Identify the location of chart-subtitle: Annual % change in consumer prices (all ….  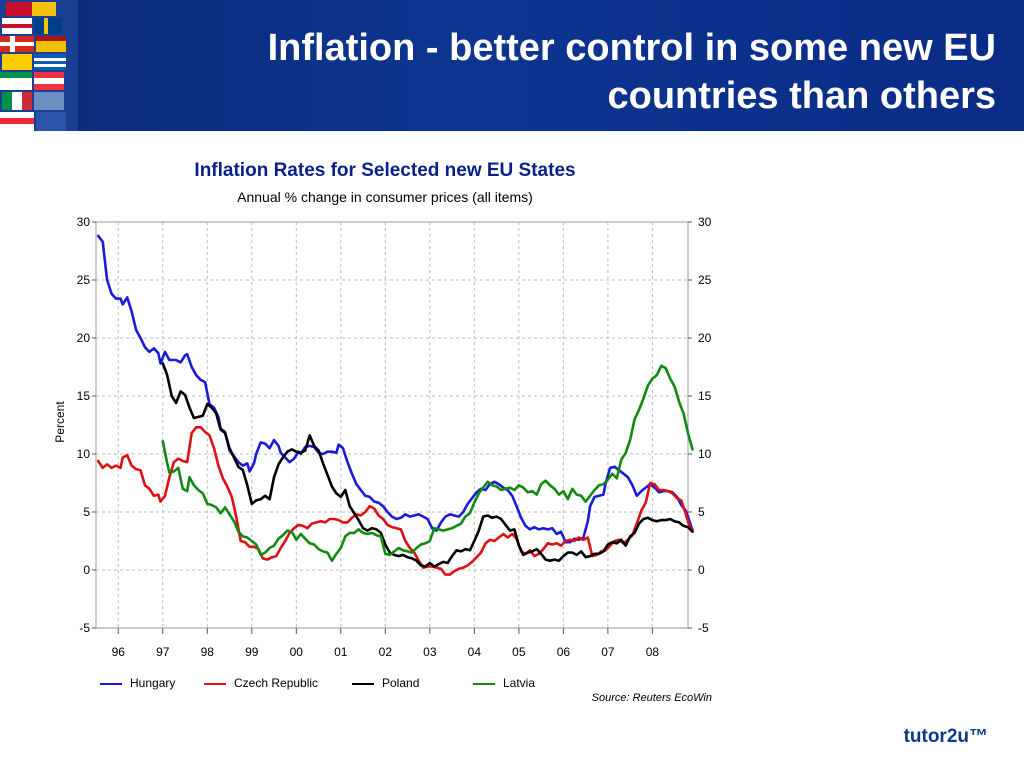
(385, 197).